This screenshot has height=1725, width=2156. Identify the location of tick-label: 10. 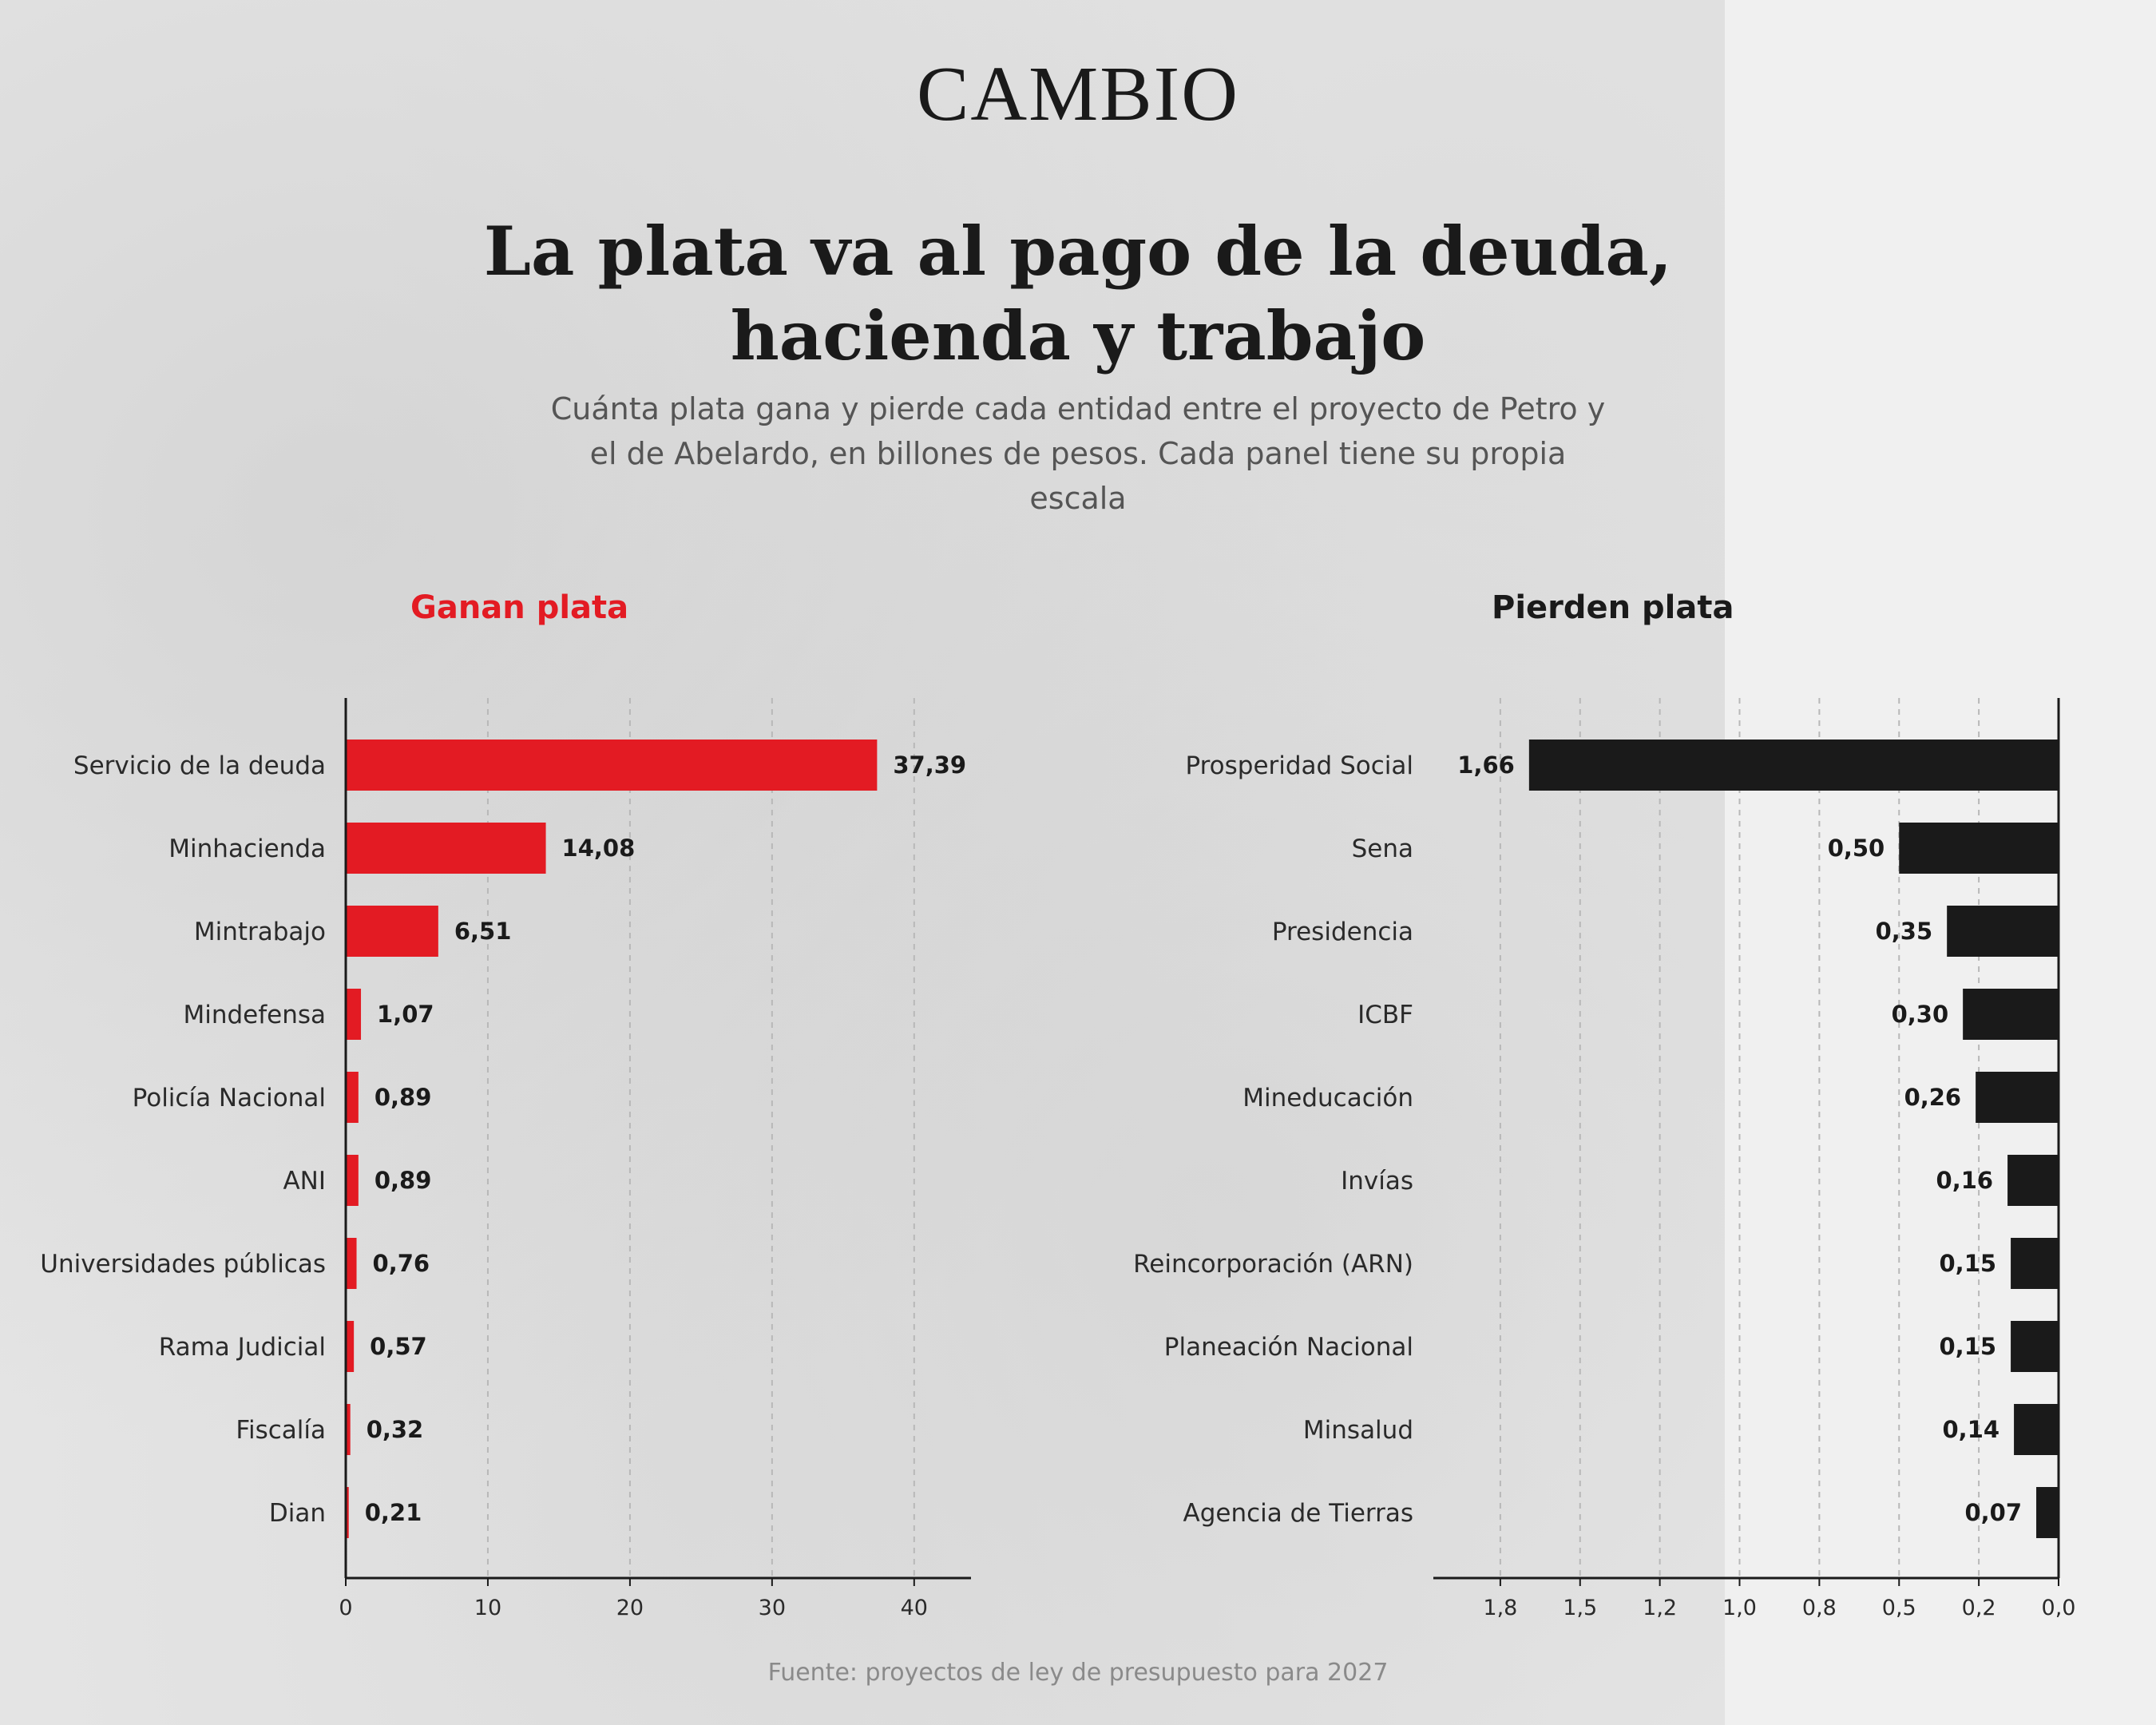
(487, 1608).